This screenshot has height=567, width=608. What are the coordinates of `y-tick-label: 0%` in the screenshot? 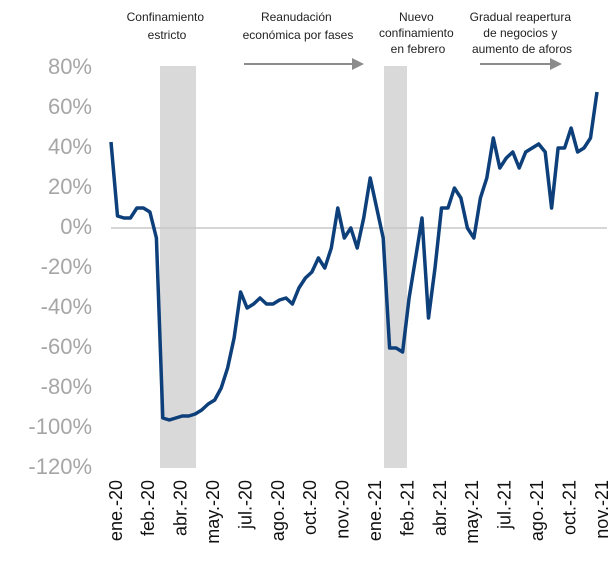 It's located at (76, 226).